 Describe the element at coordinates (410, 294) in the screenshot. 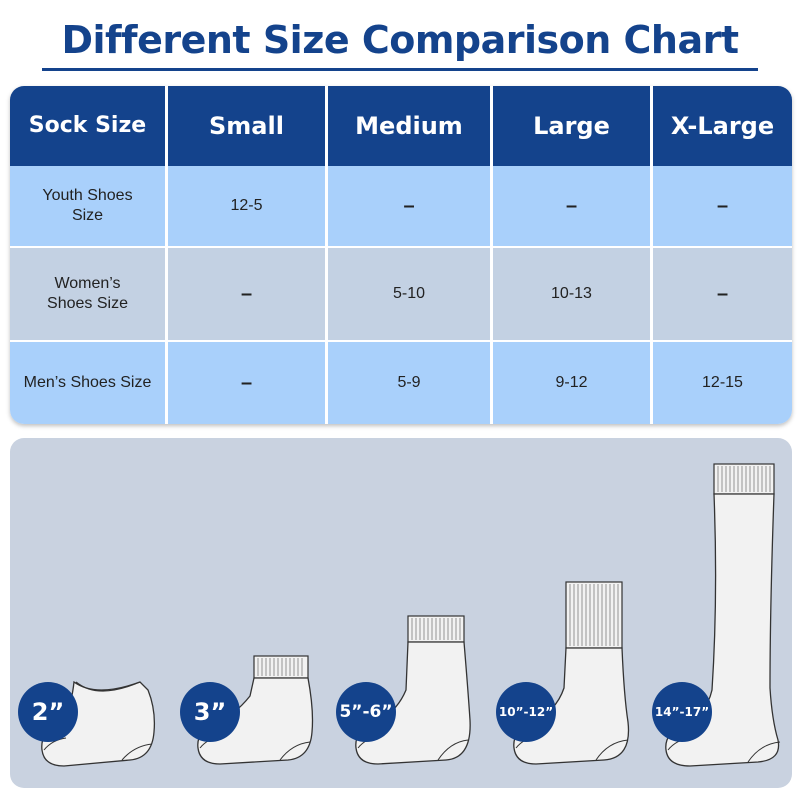

I see `table-cell: 5-10` at that location.